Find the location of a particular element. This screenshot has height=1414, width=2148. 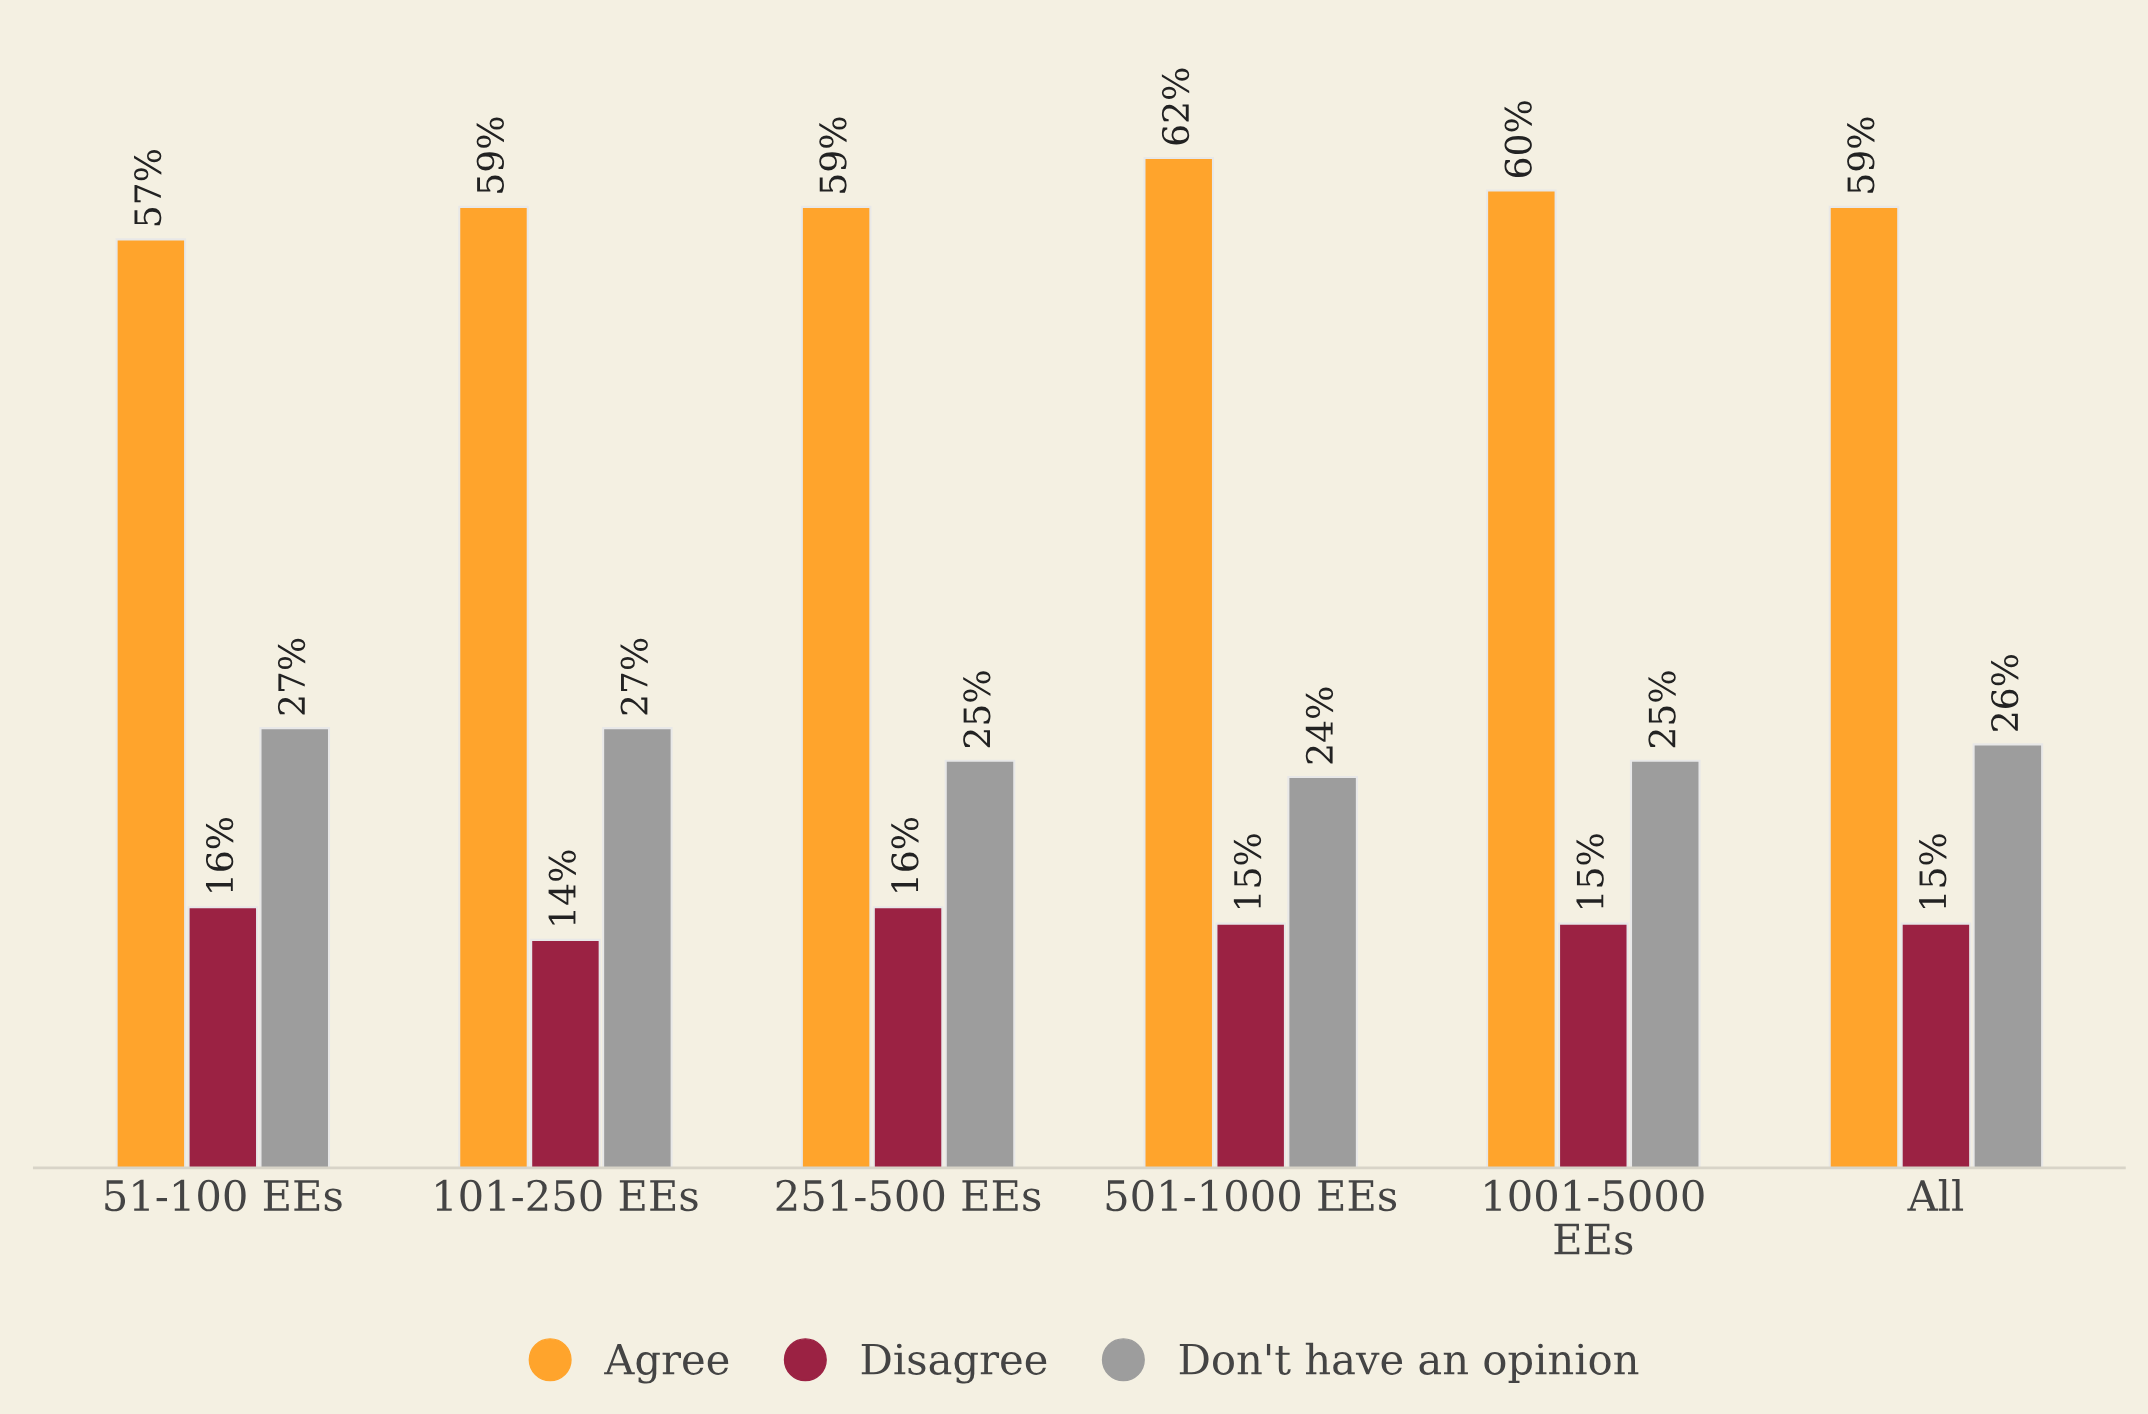

data-label: 26% is located at coordinates (2005, 693).